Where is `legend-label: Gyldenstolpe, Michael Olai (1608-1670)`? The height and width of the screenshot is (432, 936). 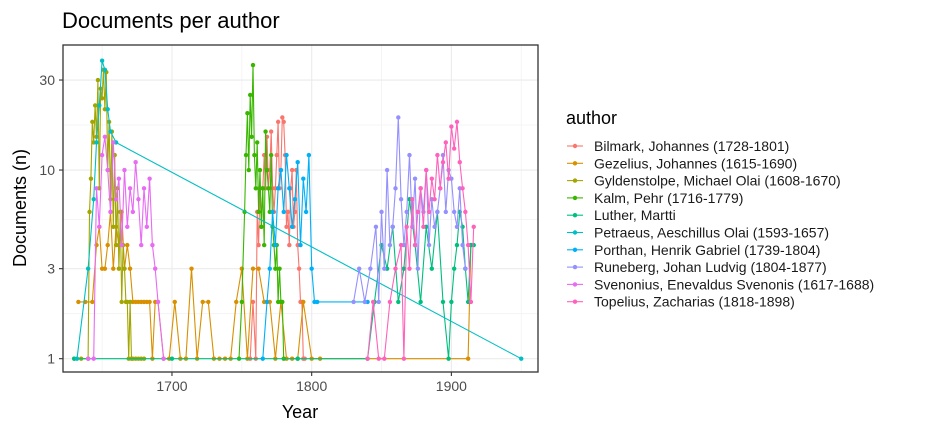 legend-label: Gyldenstolpe, Michael Olai (1608-1670) is located at coordinates (717, 181).